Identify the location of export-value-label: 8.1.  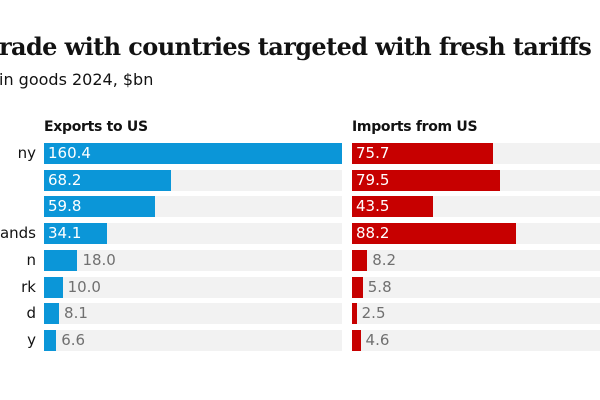
(76, 313).